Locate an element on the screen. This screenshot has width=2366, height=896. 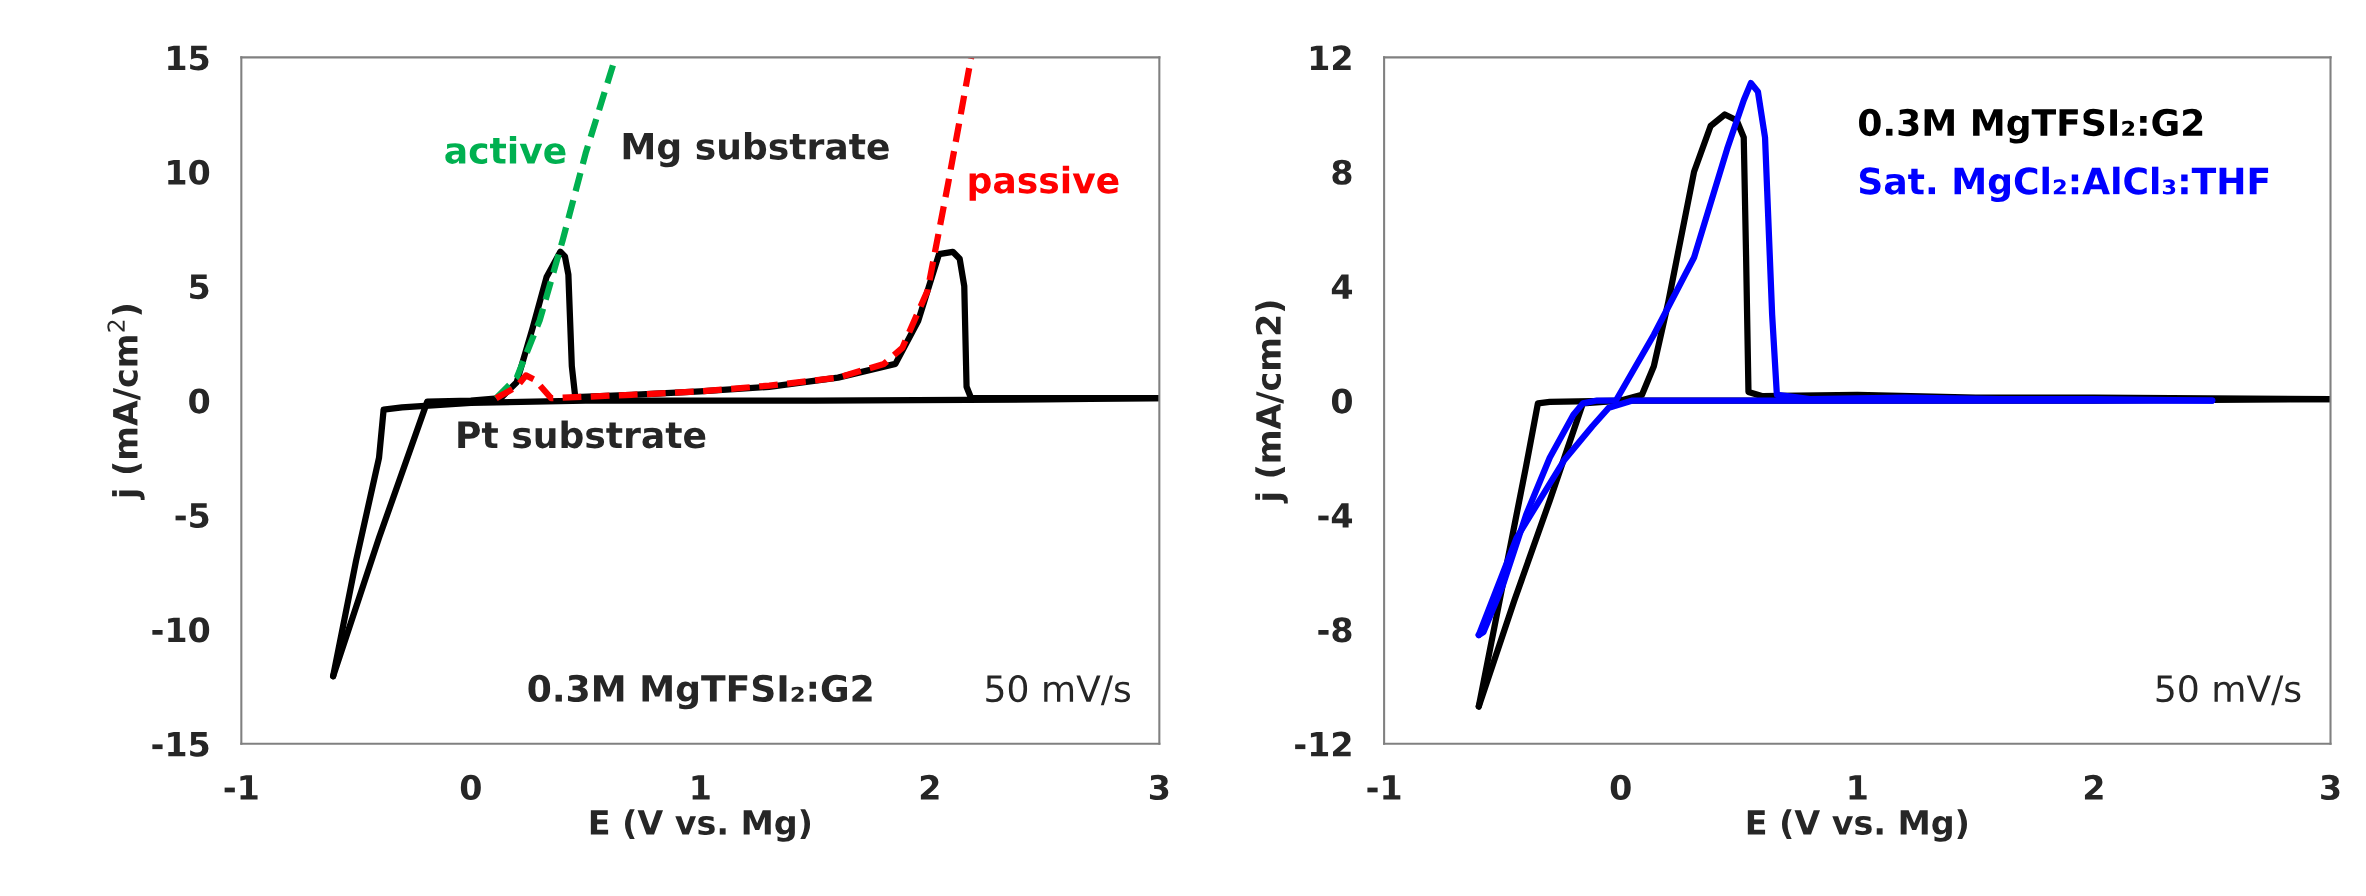
text: Sat. MgCl₂:AlCl₃:THF is located at coordinates (2064, 184).